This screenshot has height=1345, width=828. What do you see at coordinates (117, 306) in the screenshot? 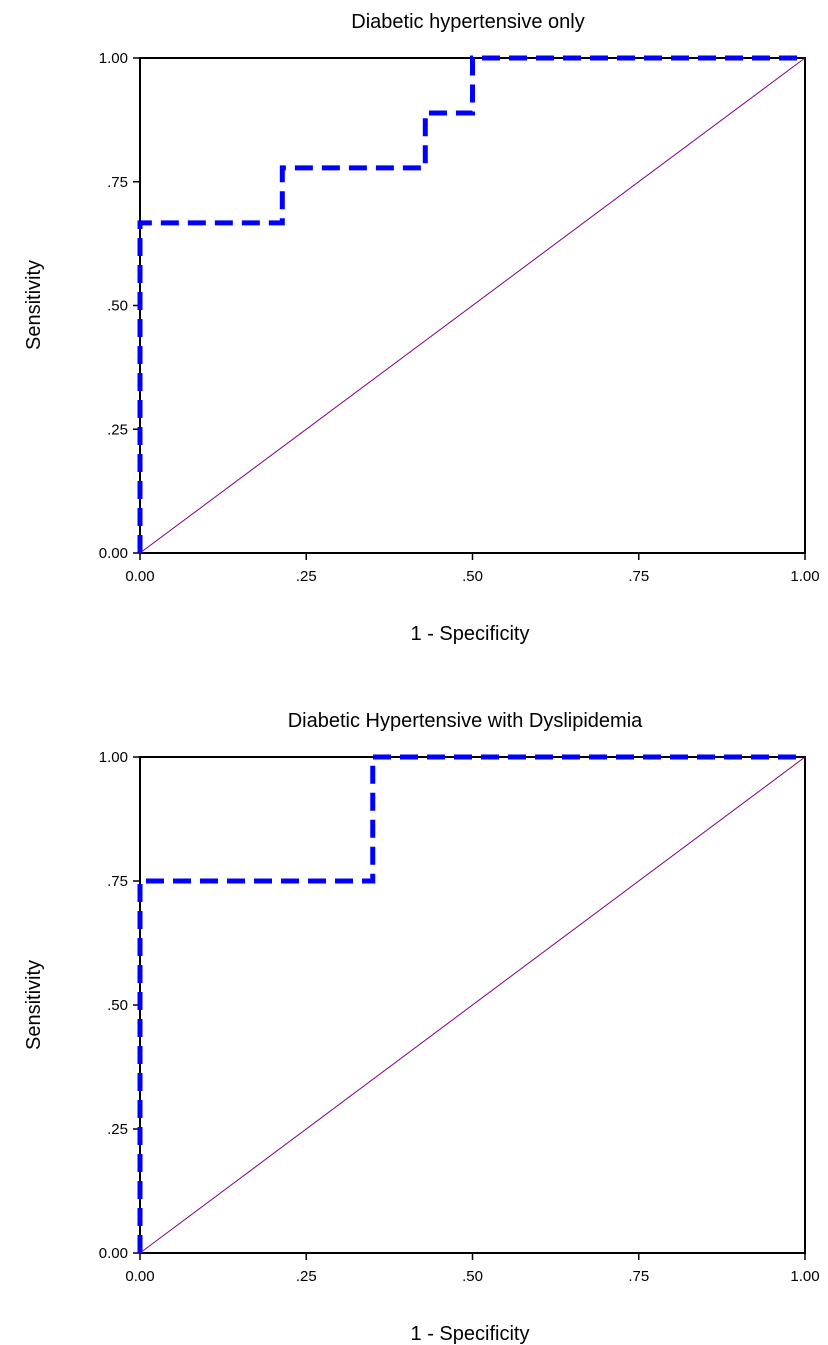
I see `chart-1-y-tick-label: .50` at bounding box center [117, 306].